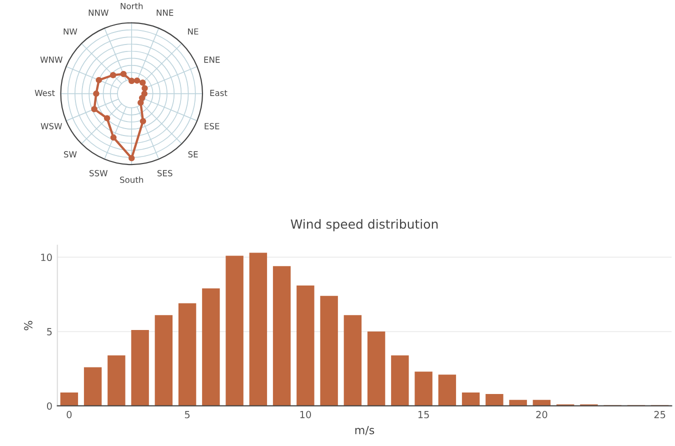  Describe the element at coordinates (99, 173) in the screenshot. I see `spoke-label: SSW` at that location.